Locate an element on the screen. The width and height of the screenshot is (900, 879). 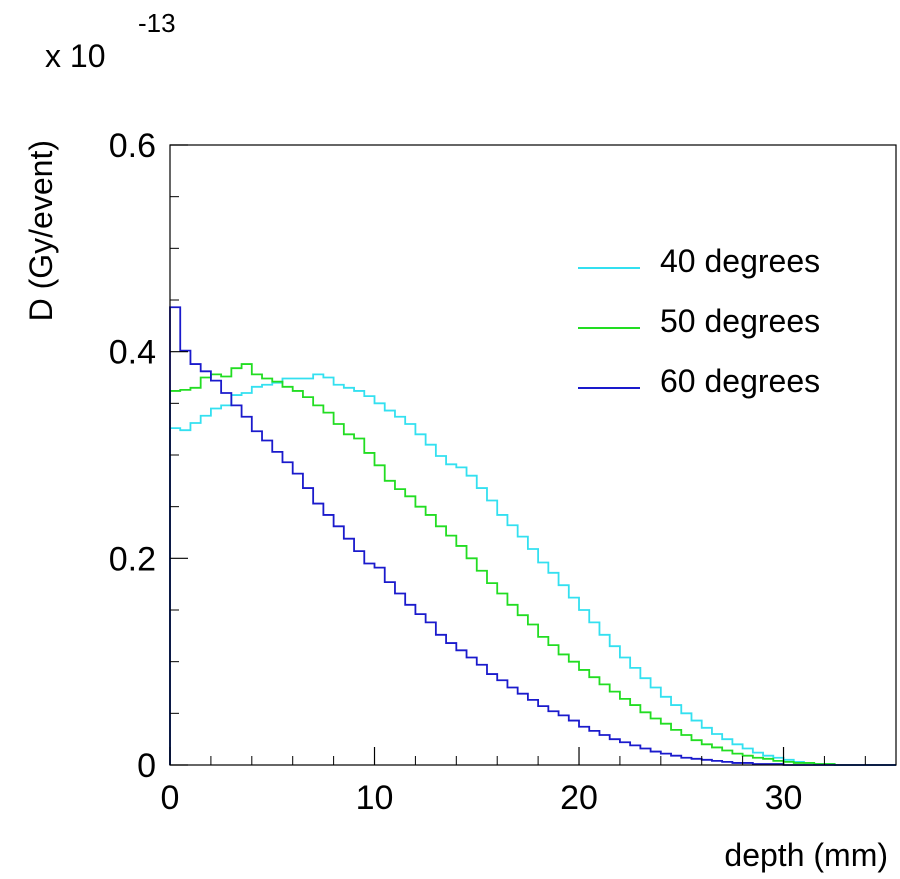
x-tick-label: 30 is located at coordinates (784, 798).